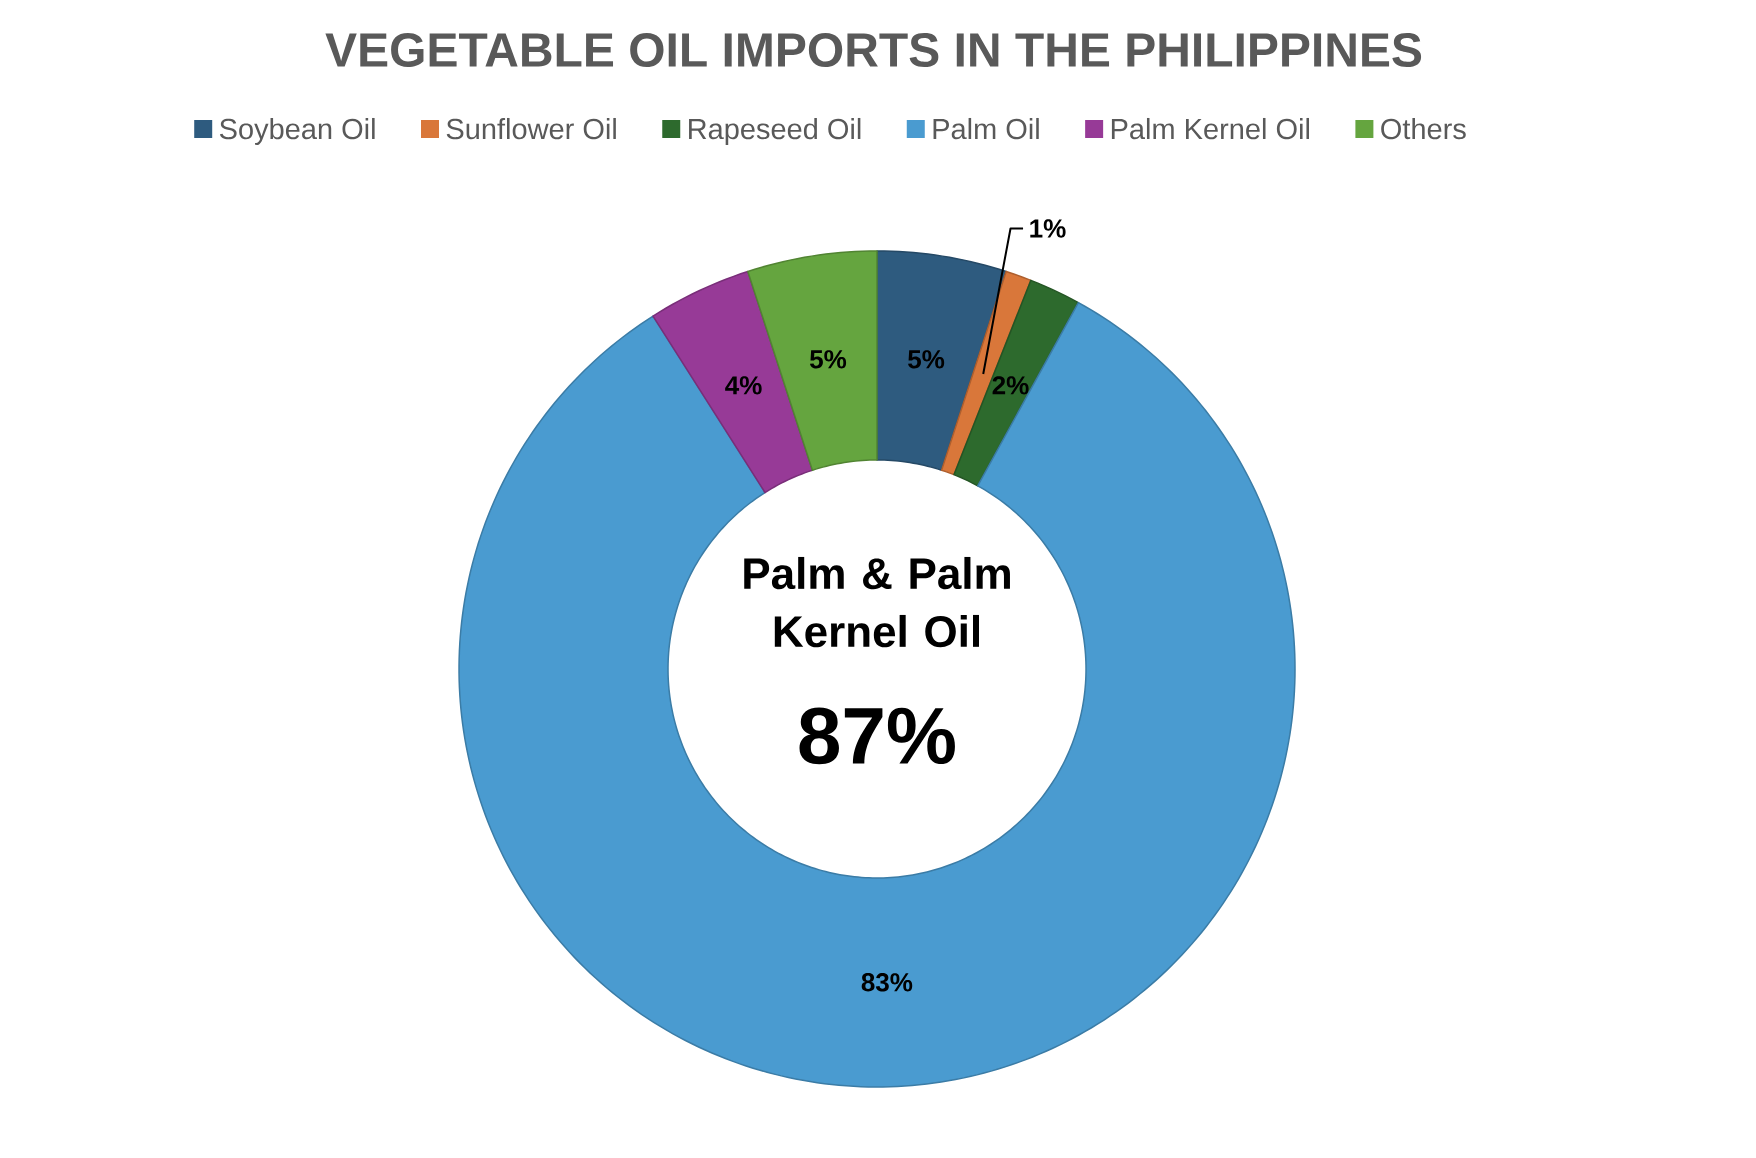 This screenshot has height=1158, width=1756. I want to click on text: Palm & Palm Kernel Oil, so click(877, 602).